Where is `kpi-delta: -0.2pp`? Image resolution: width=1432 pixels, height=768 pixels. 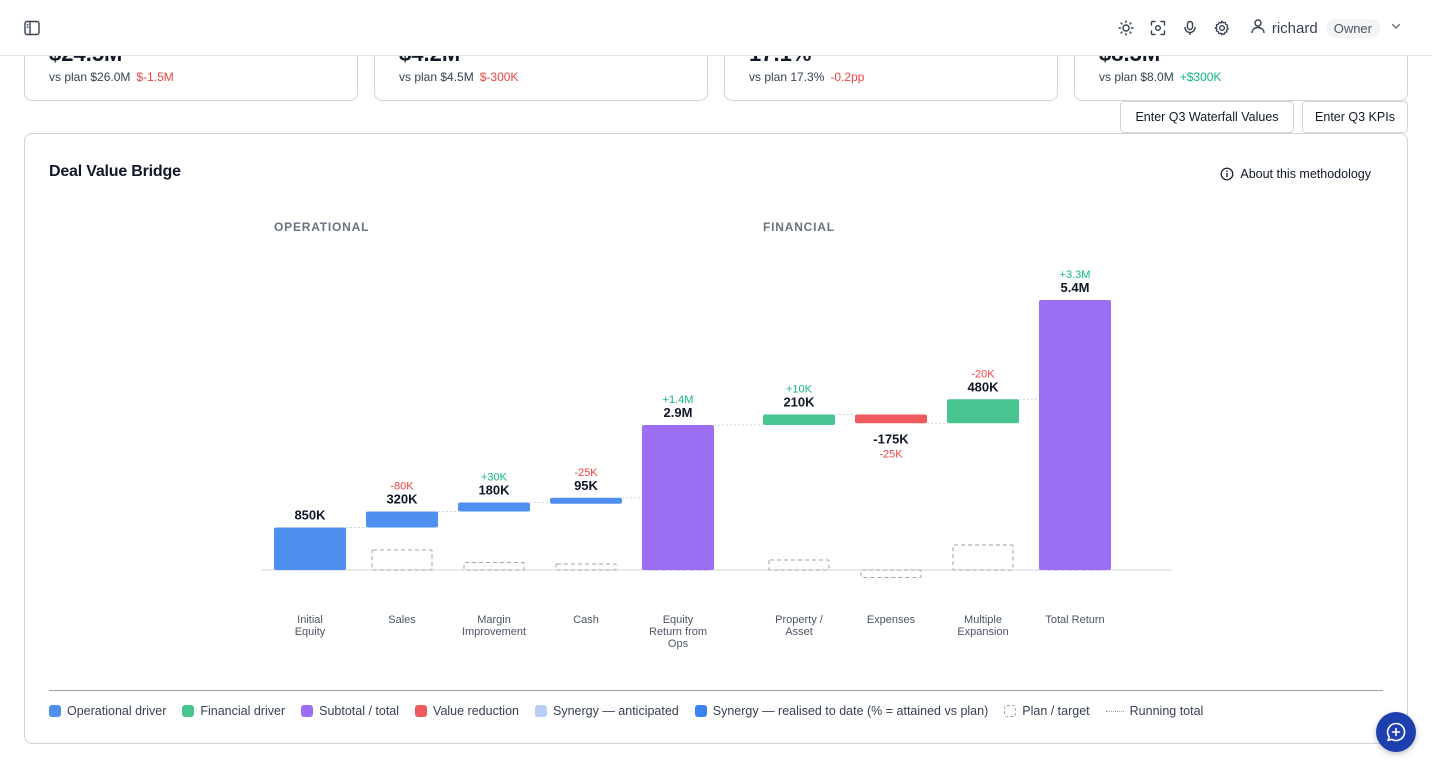 kpi-delta: -0.2pp is located at coordinates (847, 77).